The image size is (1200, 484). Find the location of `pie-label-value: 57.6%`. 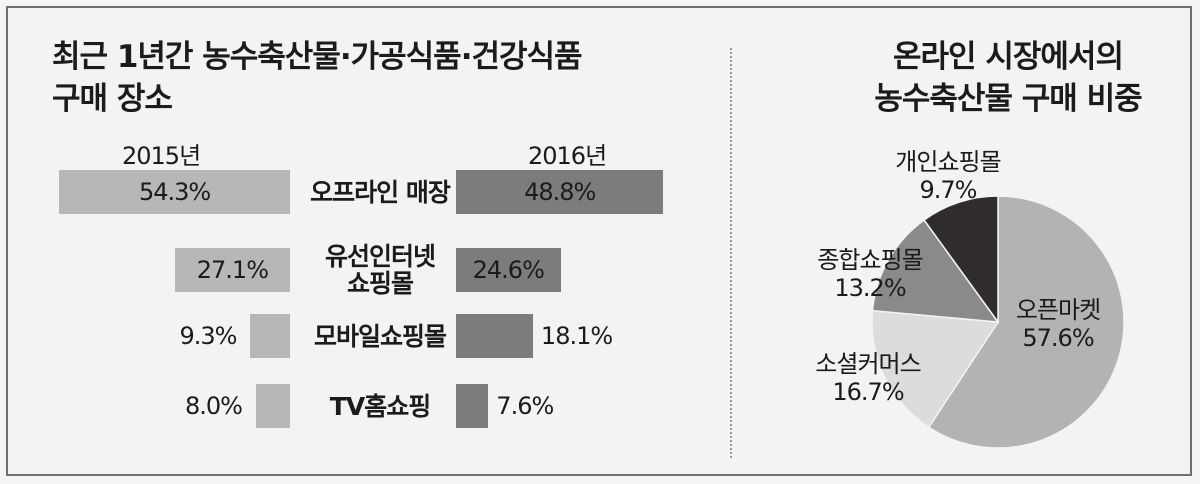

pie-label-value: 57.6% is located at coordinates (1058, 338).